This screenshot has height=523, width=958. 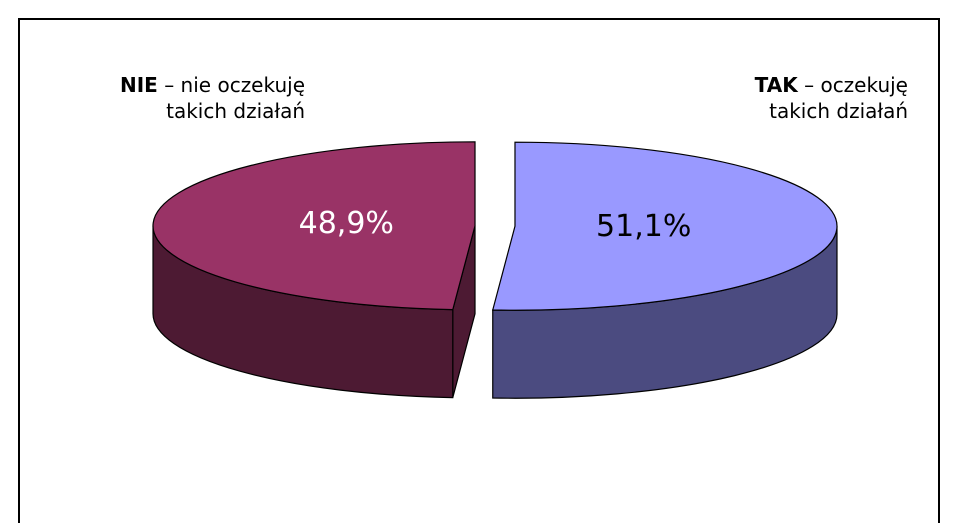 I want to click on category-label: NIE – nie oczekuję, so click(x=212, y=85).